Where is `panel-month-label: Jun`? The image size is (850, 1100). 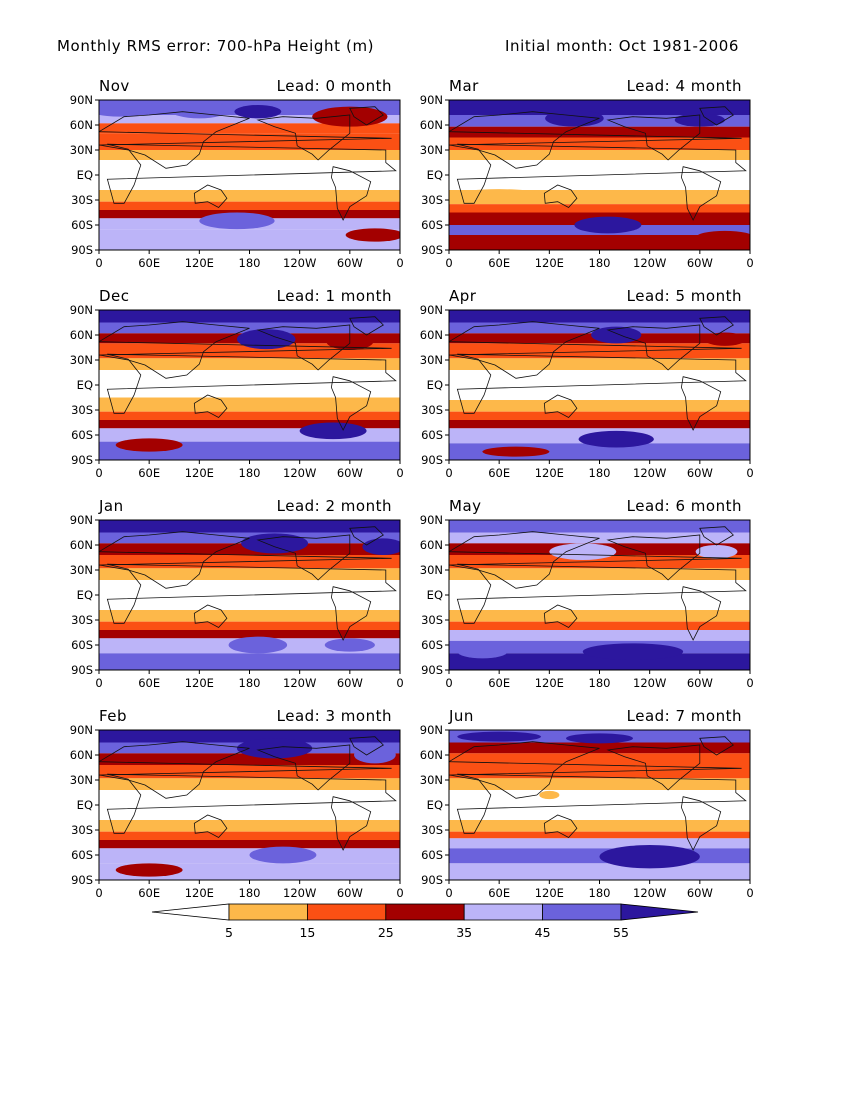
panel-month-label: Jun is located at coordinates (461, 716).